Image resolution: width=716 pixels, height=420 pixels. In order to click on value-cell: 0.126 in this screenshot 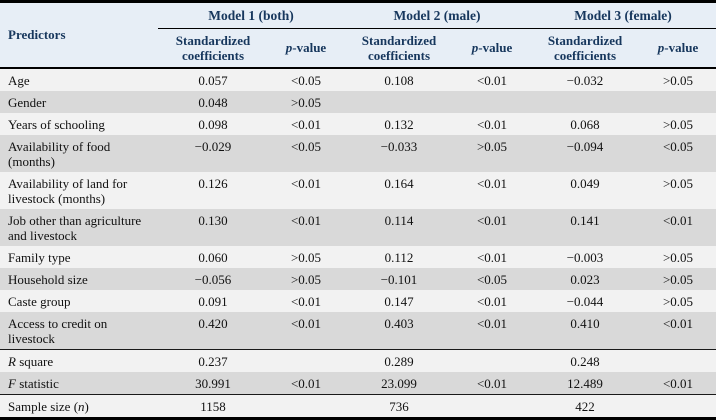, I will do `click(213, 183)`.